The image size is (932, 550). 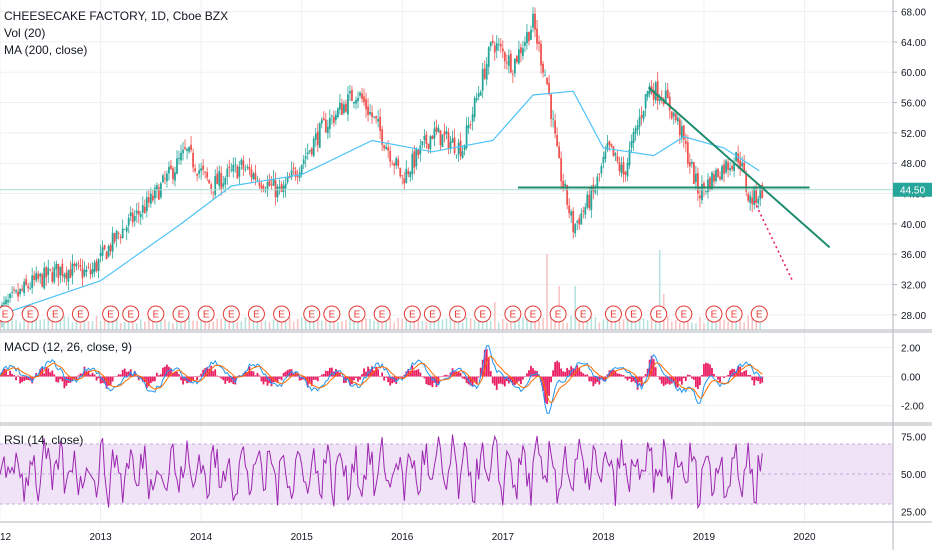 I want to click on macd-tick-label: 2.00, so click(x=911, y=349).